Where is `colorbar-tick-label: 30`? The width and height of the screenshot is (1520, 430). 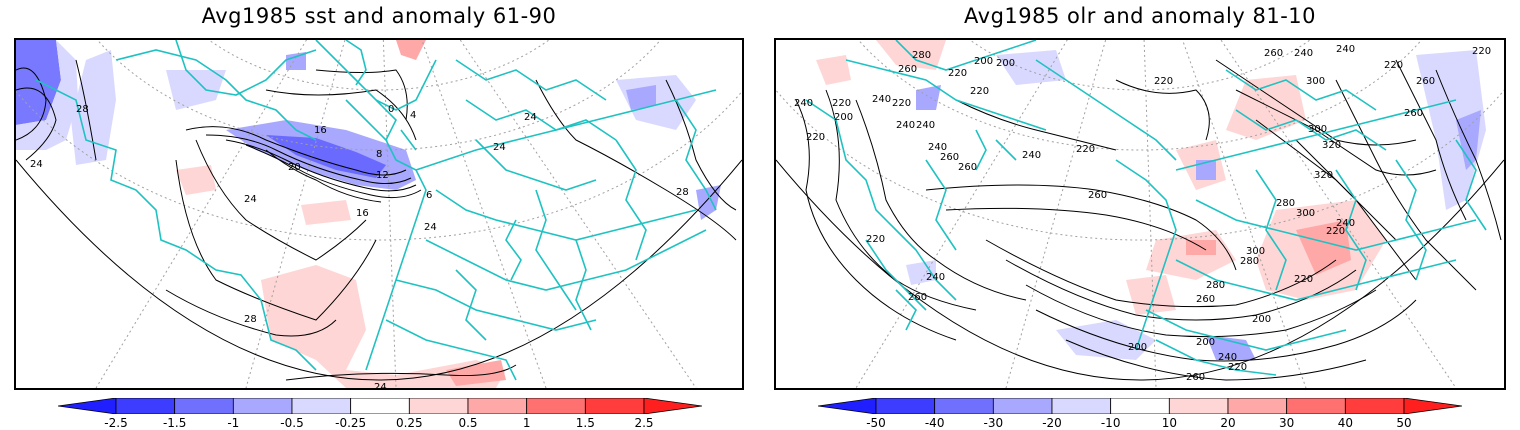
colorbar-tick-label: 30 is located at coordinates (1287, 423).